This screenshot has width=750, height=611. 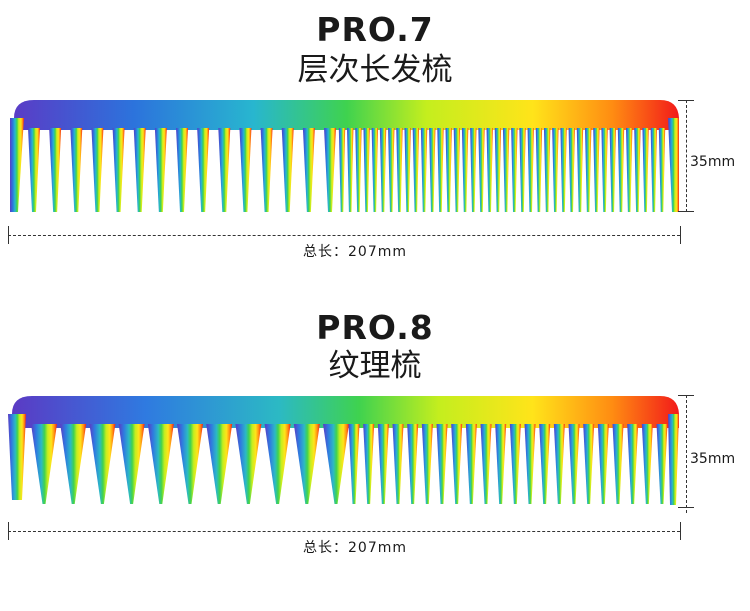 What do you see at coordinates (681, 235) in the screenshot?
I see `length-tick-right` at bounding box center [681, 235].